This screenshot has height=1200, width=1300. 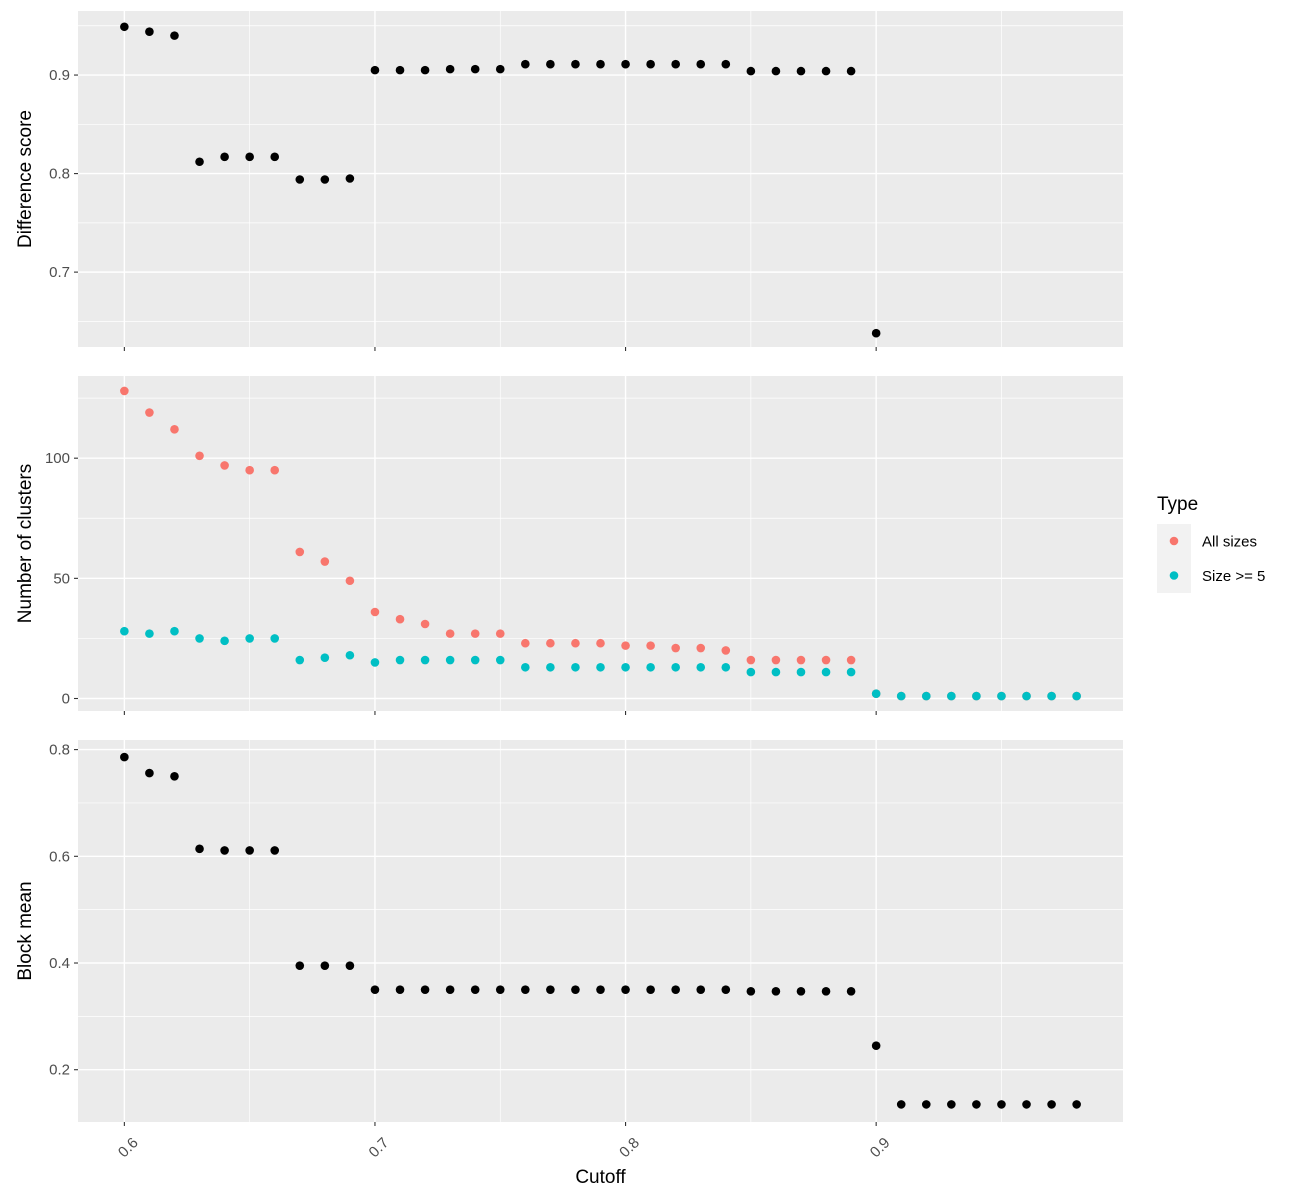 I want to click on x-tick-label: 0.7, so click(x=379, y=1147).